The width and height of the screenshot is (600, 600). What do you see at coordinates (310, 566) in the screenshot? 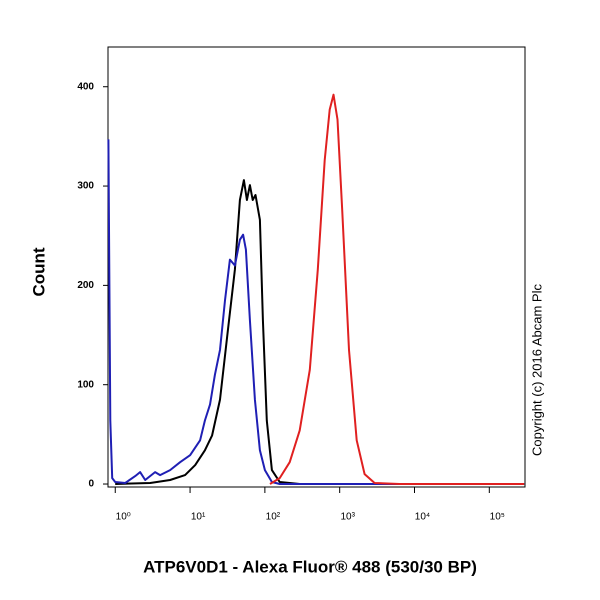
I see `x-axis-title: ATP6V0D1 - Alexa Fluor® 488 (530/30 BP)` at bounding box center [310, 566].